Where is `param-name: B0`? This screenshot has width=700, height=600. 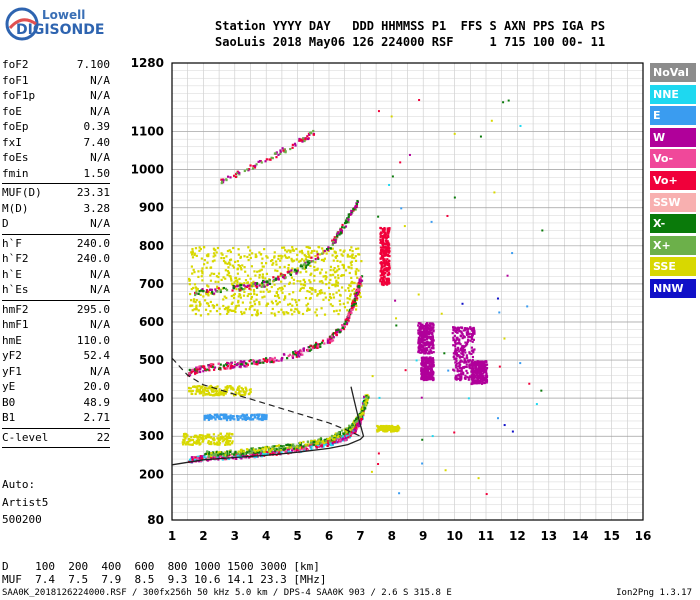 param-name: B0 is located at coordinates (9, 402).